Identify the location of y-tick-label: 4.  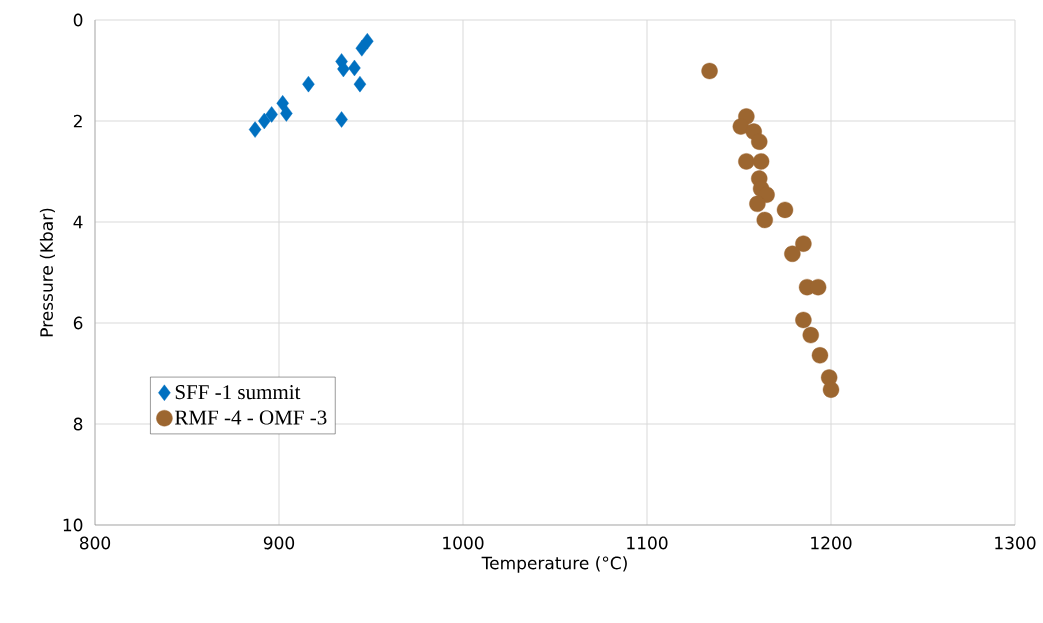
(78, 222).